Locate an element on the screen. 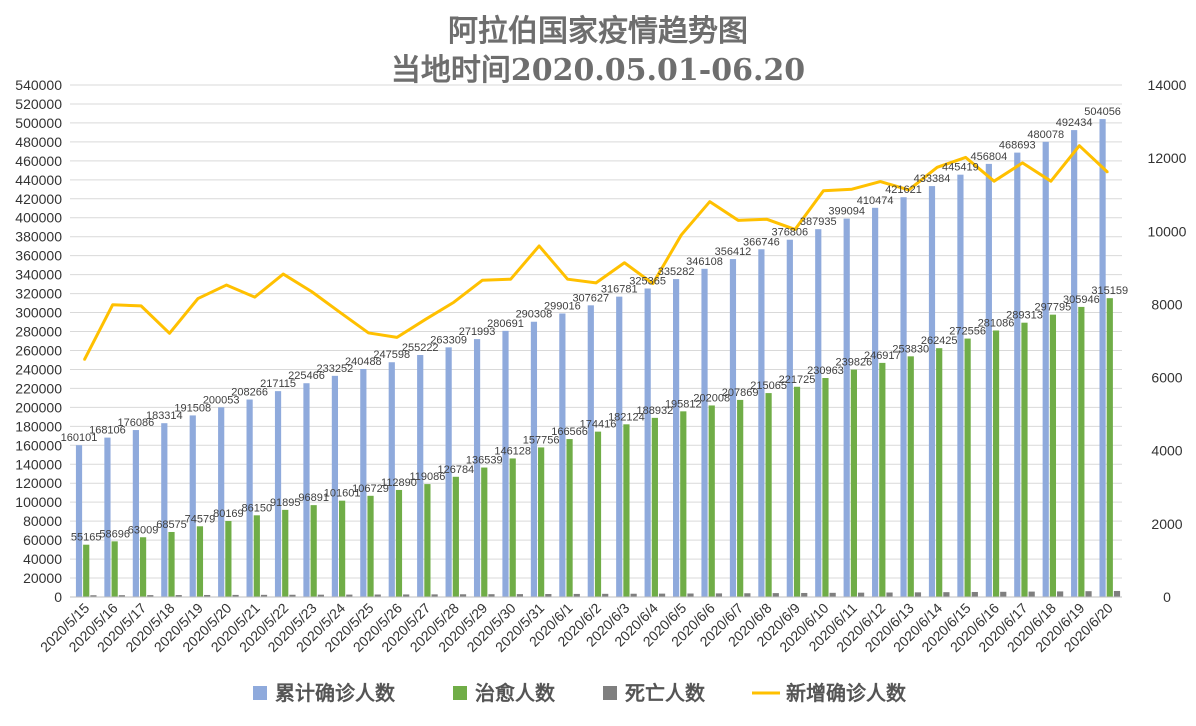  data-label-cumulative: 307627 is located at coordinates (590, 298).